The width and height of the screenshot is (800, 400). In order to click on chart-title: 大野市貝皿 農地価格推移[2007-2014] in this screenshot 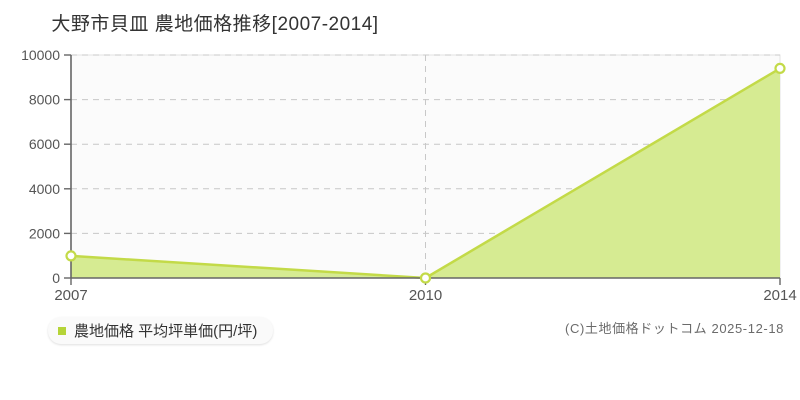, I will do `click(215, 24)`.